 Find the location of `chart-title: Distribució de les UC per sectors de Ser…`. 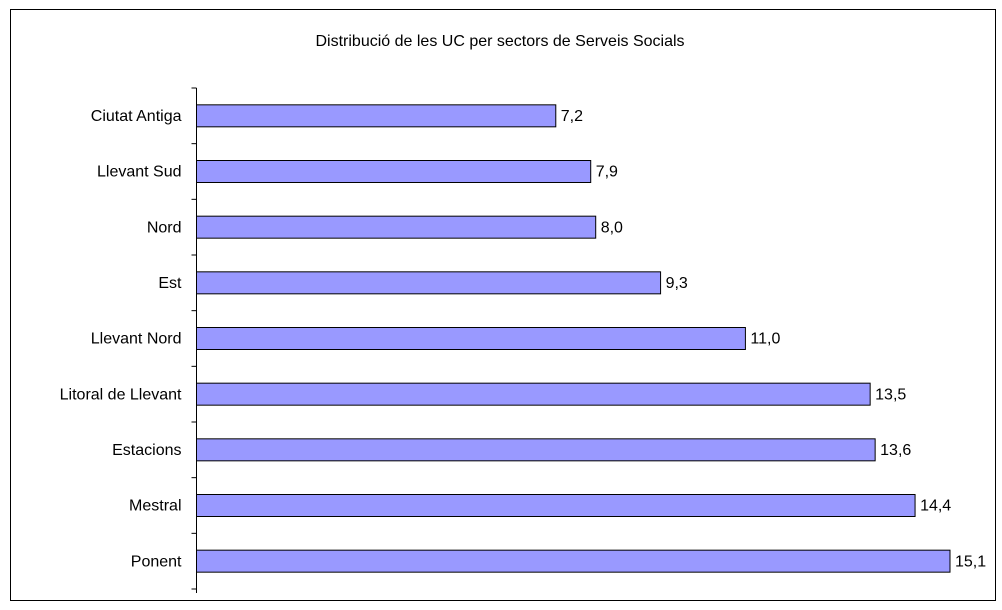

chart-title: Distribució de les UC per sectors de Ser… is located at coordinates (499, 41).